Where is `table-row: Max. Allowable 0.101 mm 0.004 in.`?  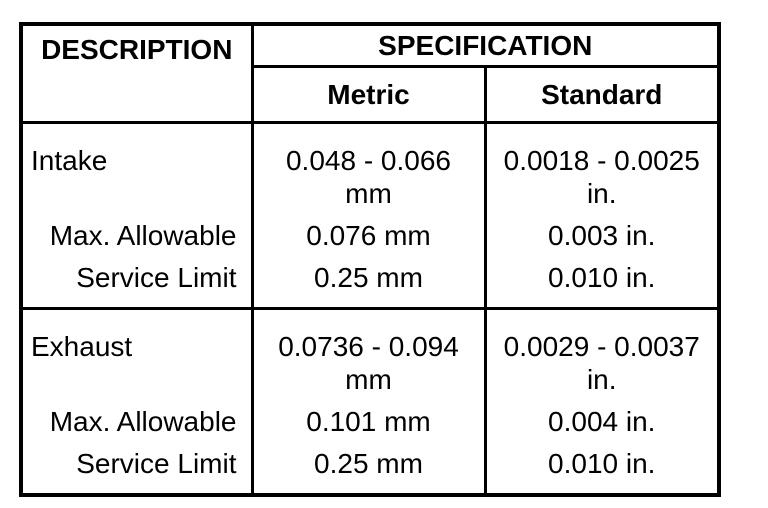 table-row: Max. Allowable 0.101 mm 0.004 in. is located at coordinates (370, 421).